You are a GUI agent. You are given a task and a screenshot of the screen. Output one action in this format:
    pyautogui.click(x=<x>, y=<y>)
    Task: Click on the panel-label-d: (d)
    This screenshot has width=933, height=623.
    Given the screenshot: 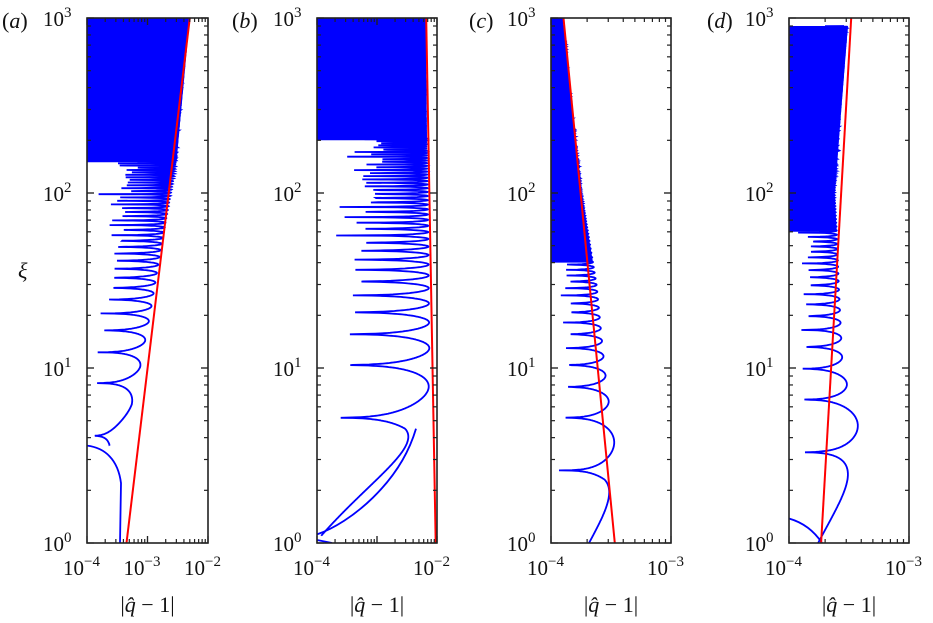 What is the action you would take?
    pyautogui.click(x=720, y=20)
    